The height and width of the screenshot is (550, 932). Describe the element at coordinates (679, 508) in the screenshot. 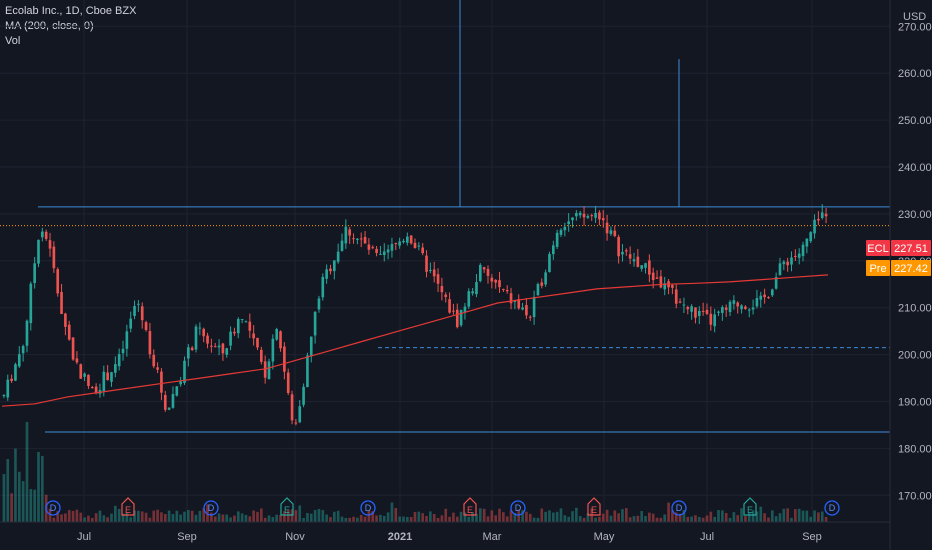

I see `dividend-marker-letter: D` at that location.